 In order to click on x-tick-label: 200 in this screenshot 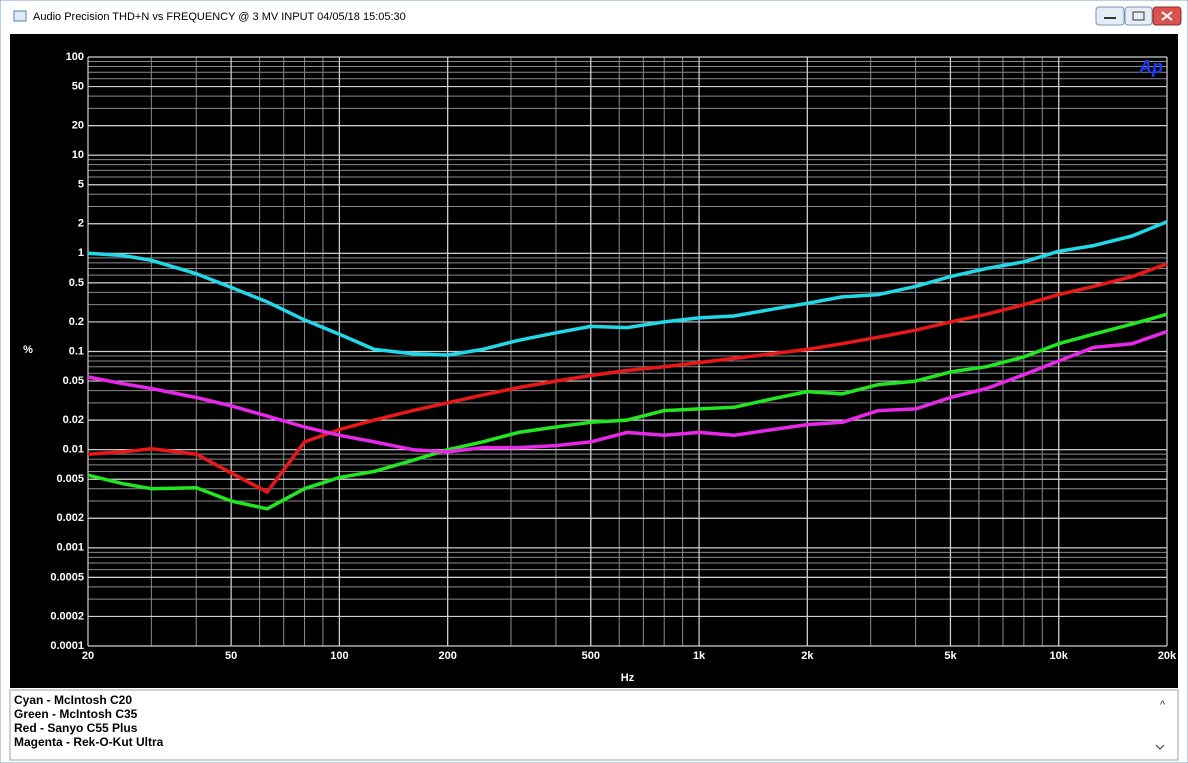, I will do `click(447, 656)`.